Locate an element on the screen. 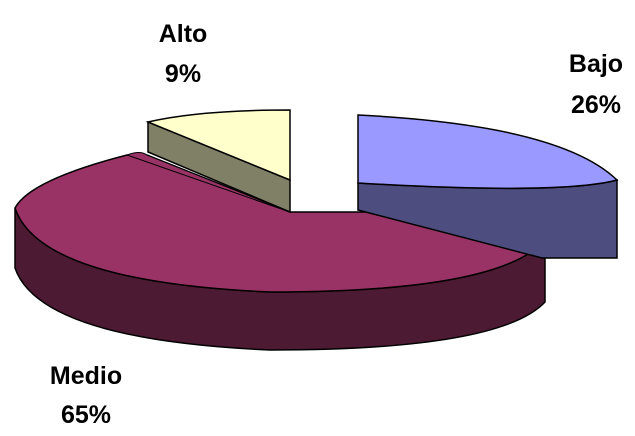 This screenshot has height=436, width=635. label-alto: Alto is located at coordinates (183, 34).